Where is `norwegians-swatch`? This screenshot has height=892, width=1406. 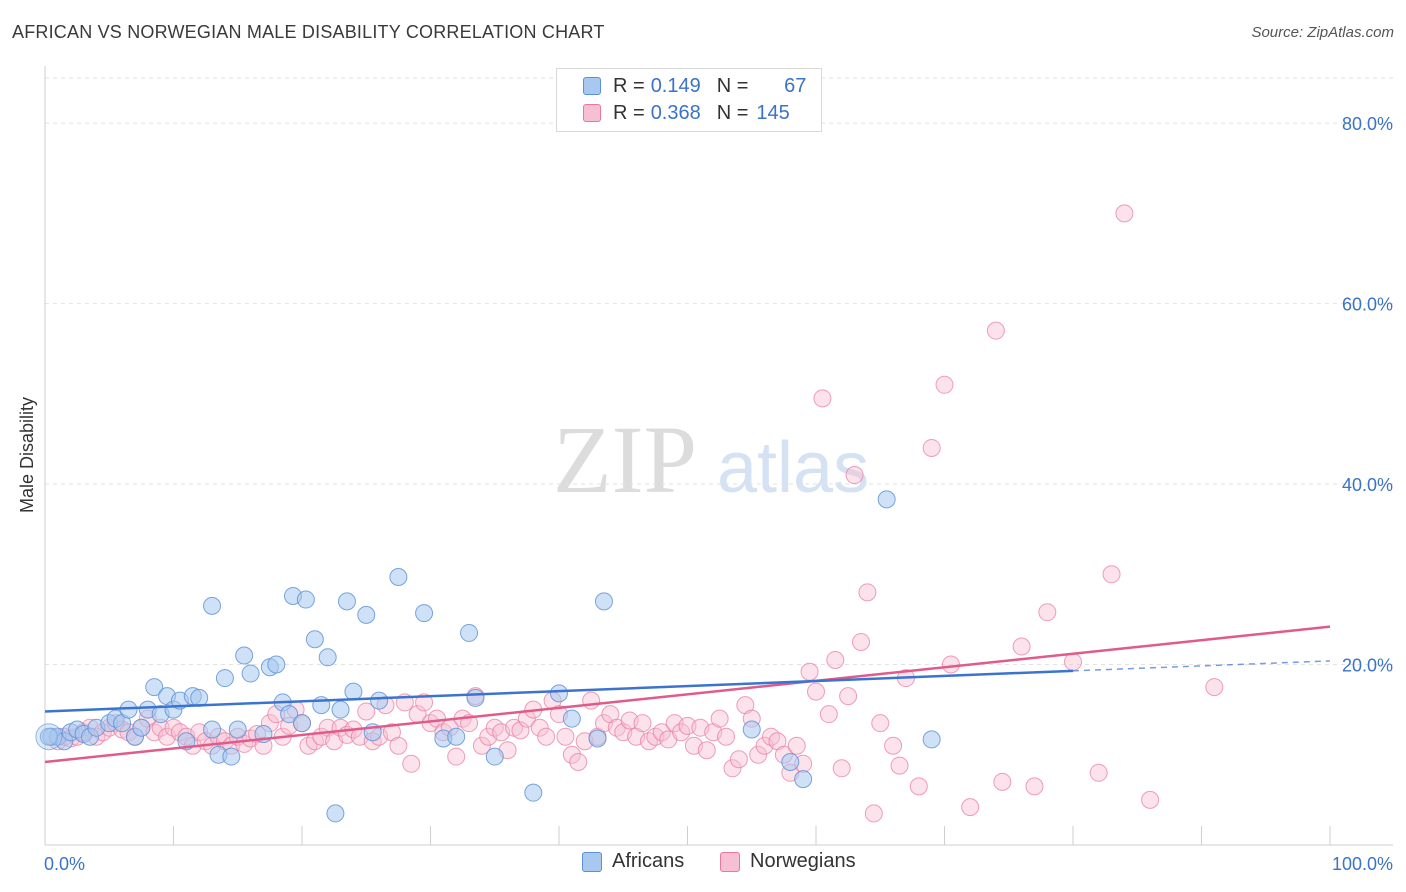
norwegians-swatch is located at coordinates (592, 113).